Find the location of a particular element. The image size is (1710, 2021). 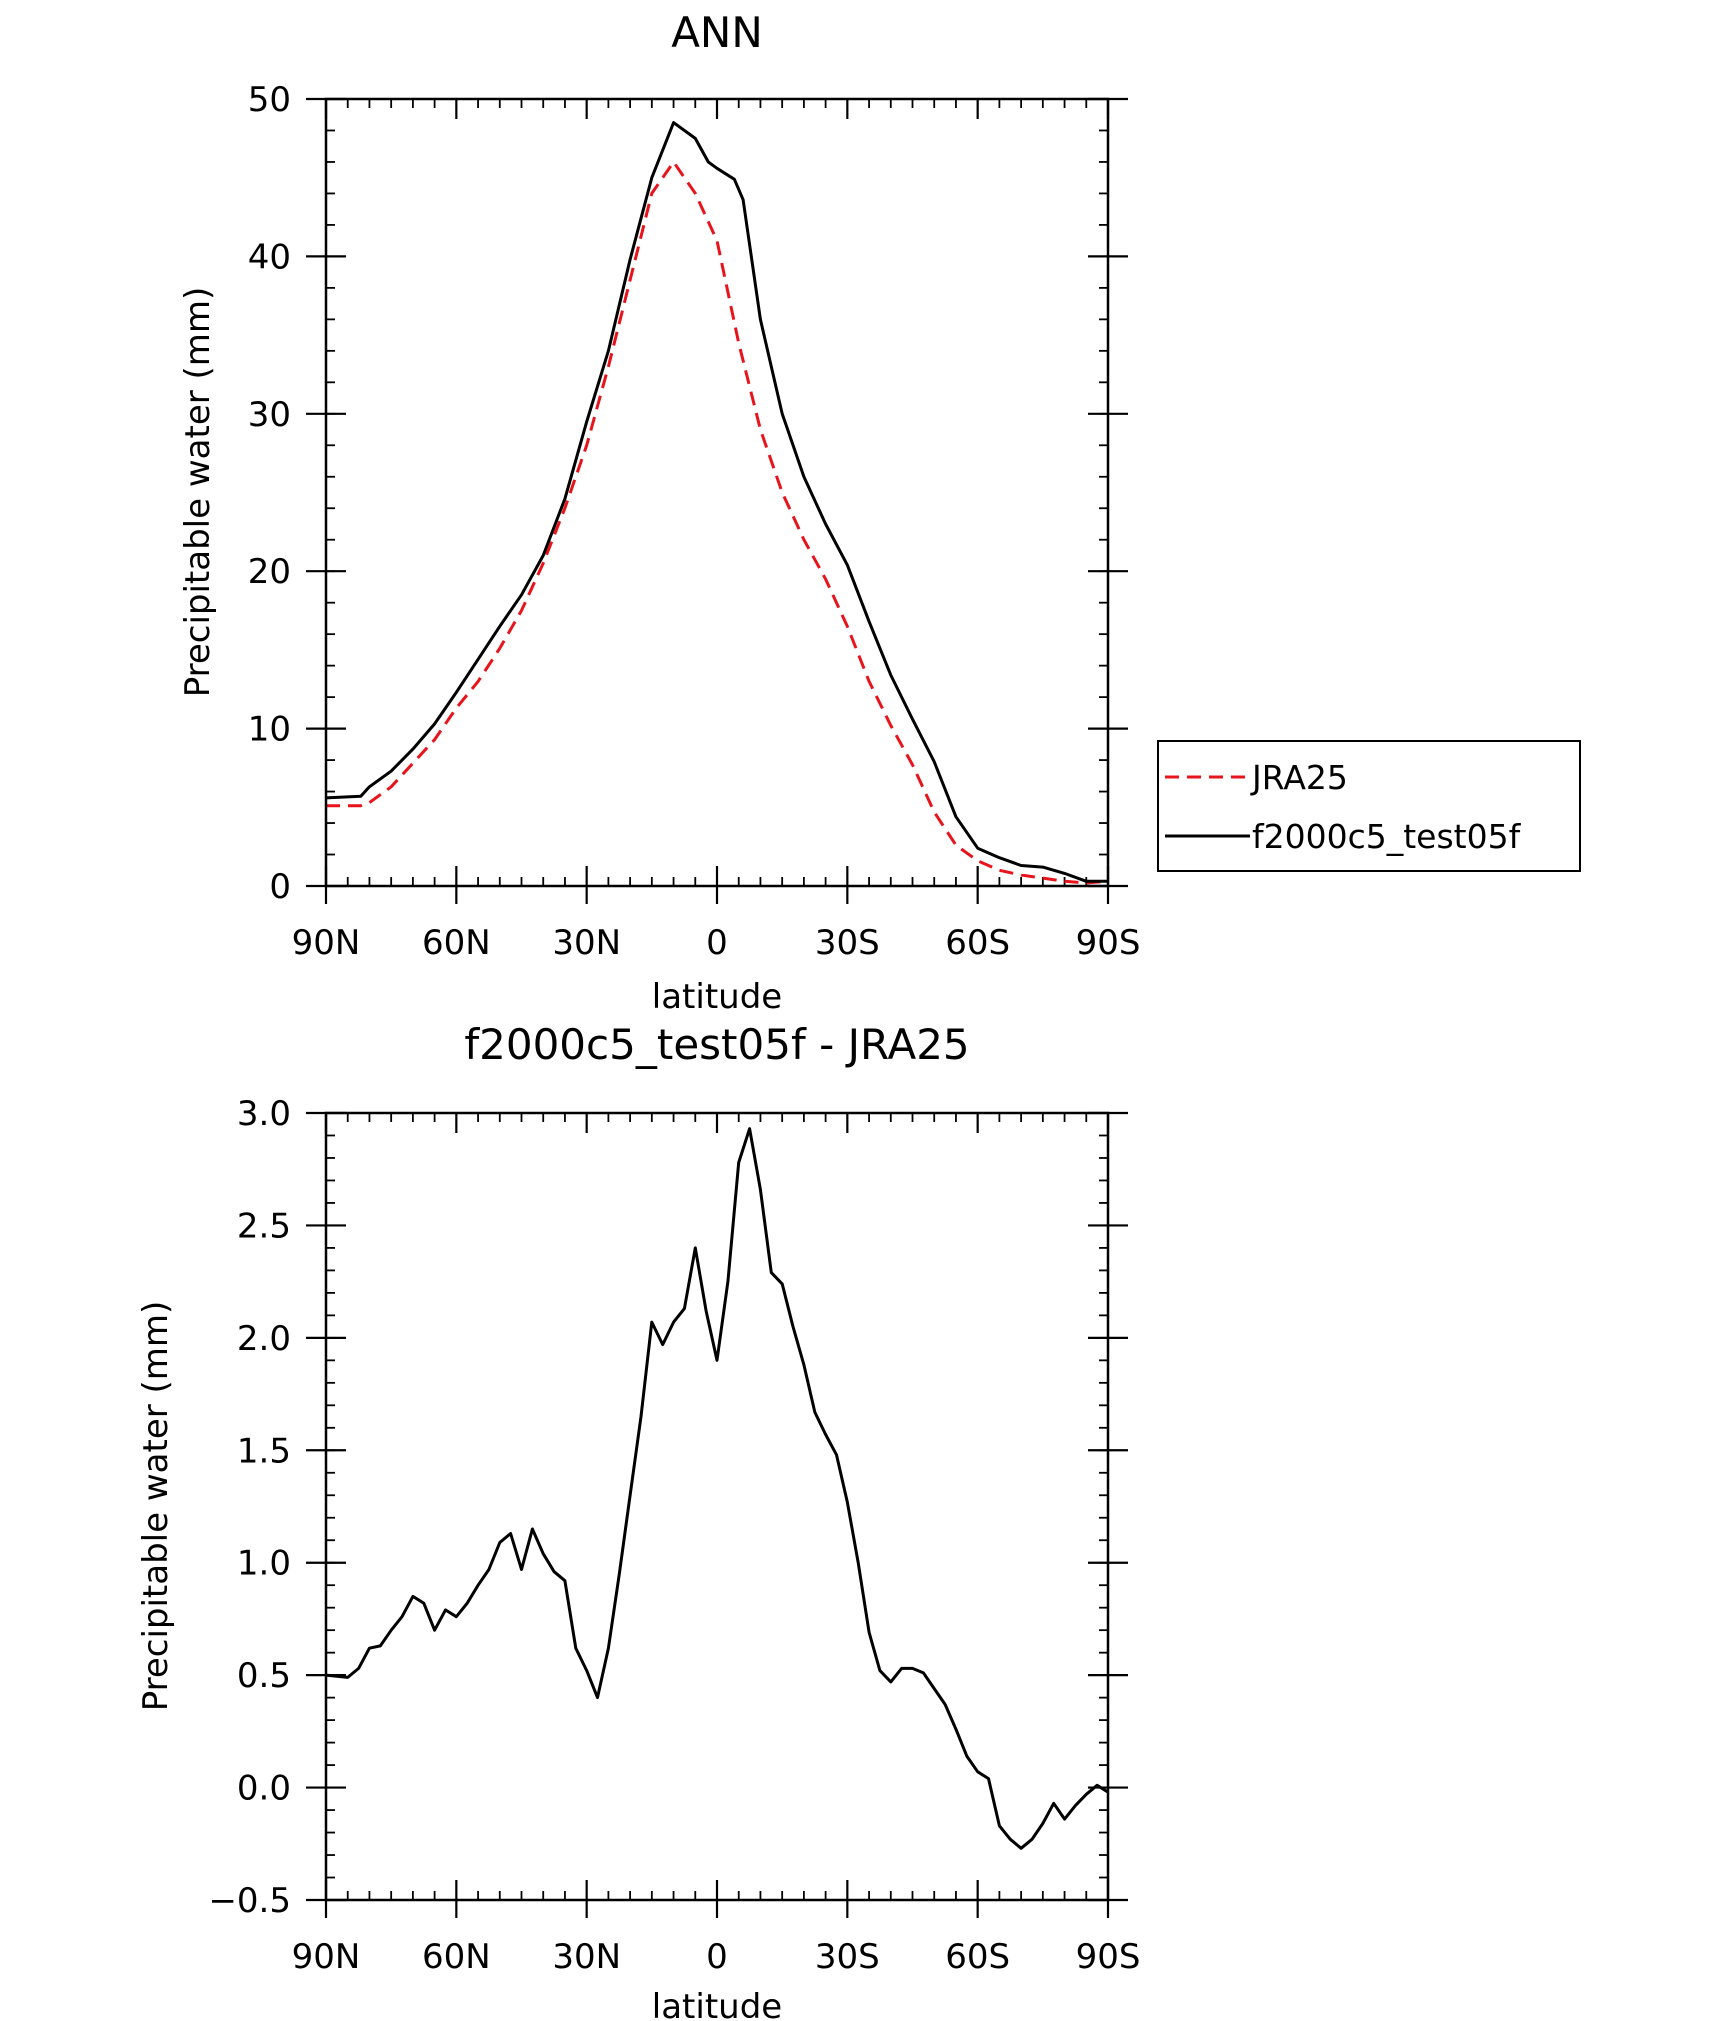

top-plot-title: ANN is located at coordinates (717, 32).